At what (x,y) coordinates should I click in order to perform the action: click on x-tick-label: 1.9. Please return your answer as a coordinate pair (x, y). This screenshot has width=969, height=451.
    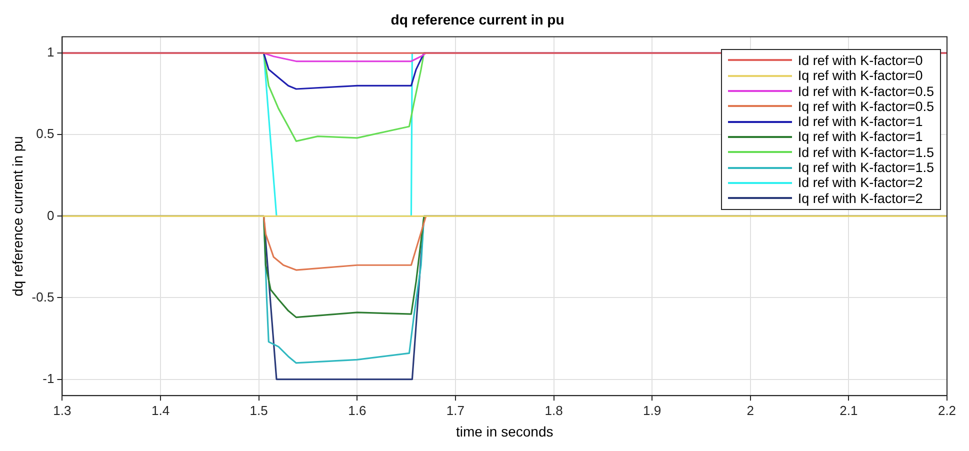
    Looking at the image, I should click on (652, 410).